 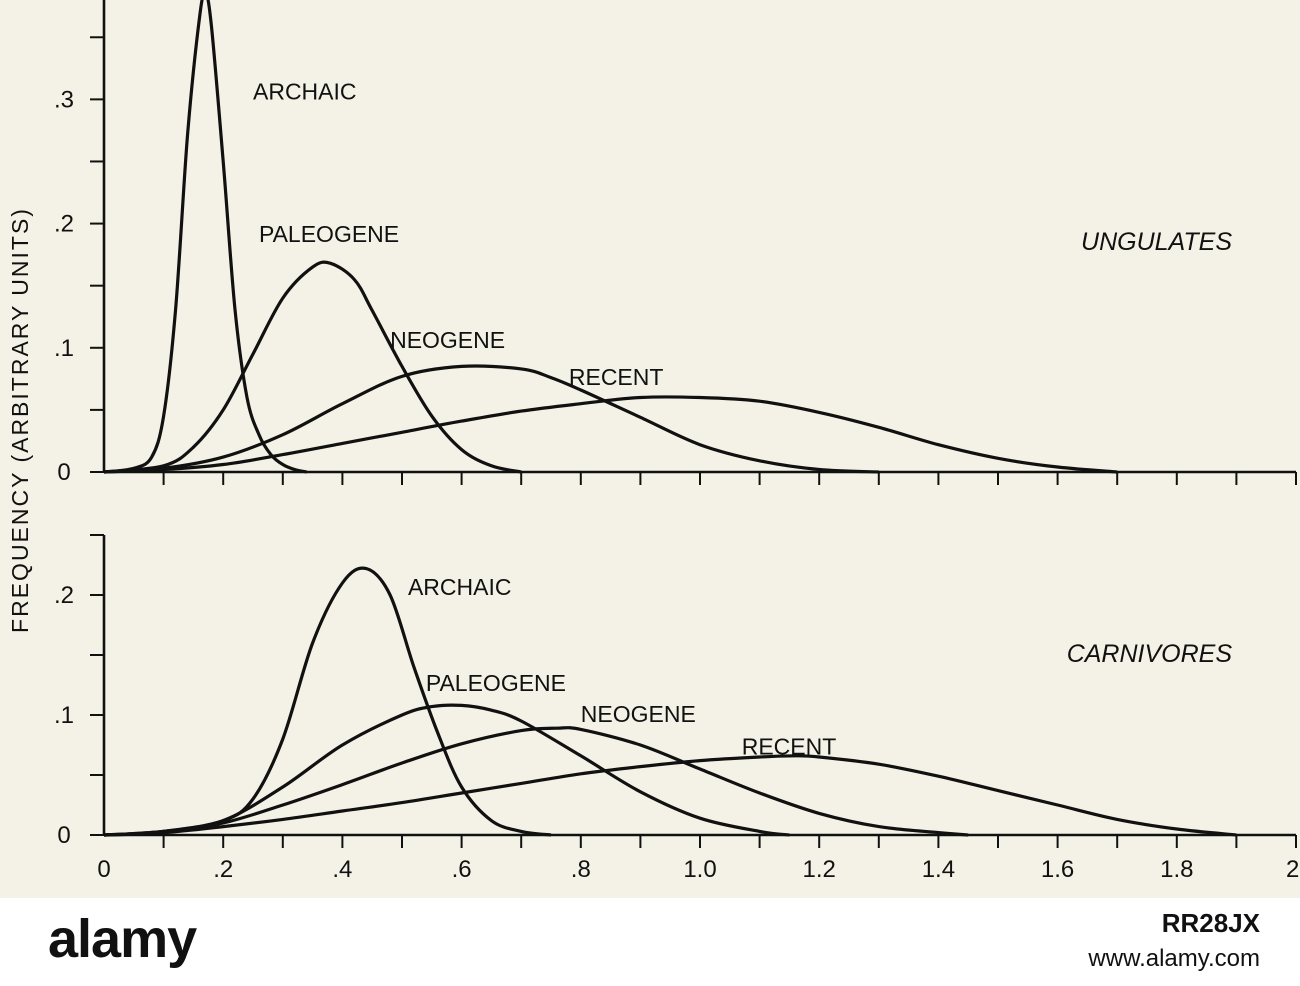 What do you see at coordinates (64, 99) in the screenshot?
I see `ungulates-ytick-label: .3` at bounding box center [64, 99].